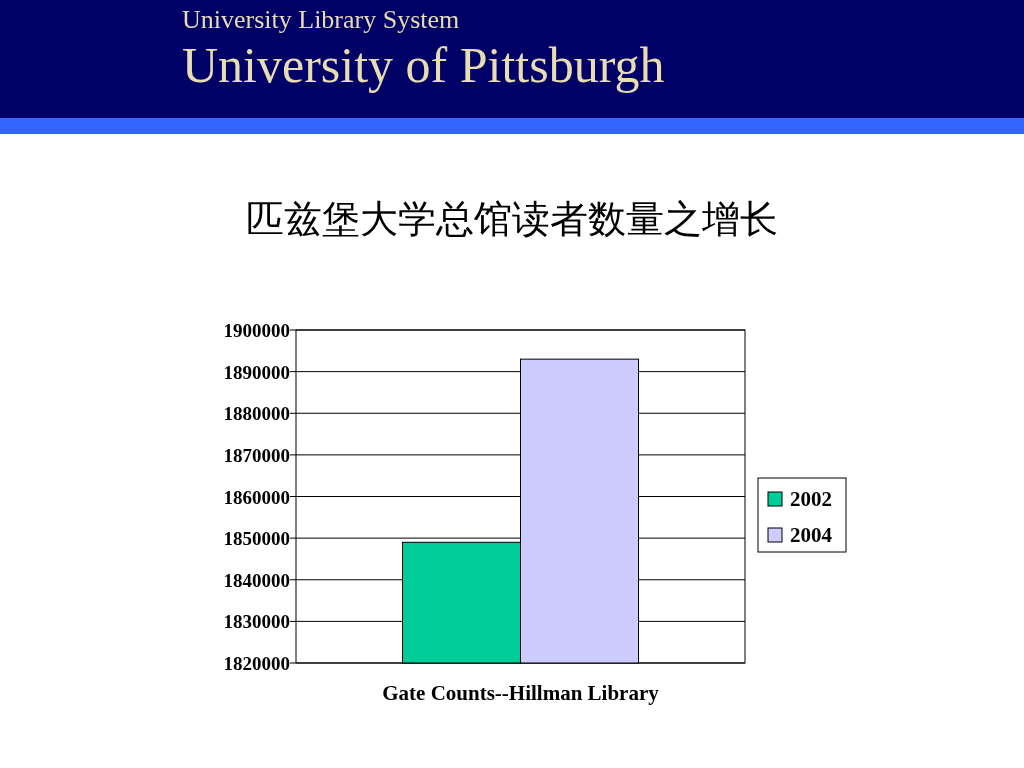 This screenshot has width=1024, height=768. Describe the element at coordinates (256, 455) in the screenshot. I see `y-tick-label: 1870000` at that location.